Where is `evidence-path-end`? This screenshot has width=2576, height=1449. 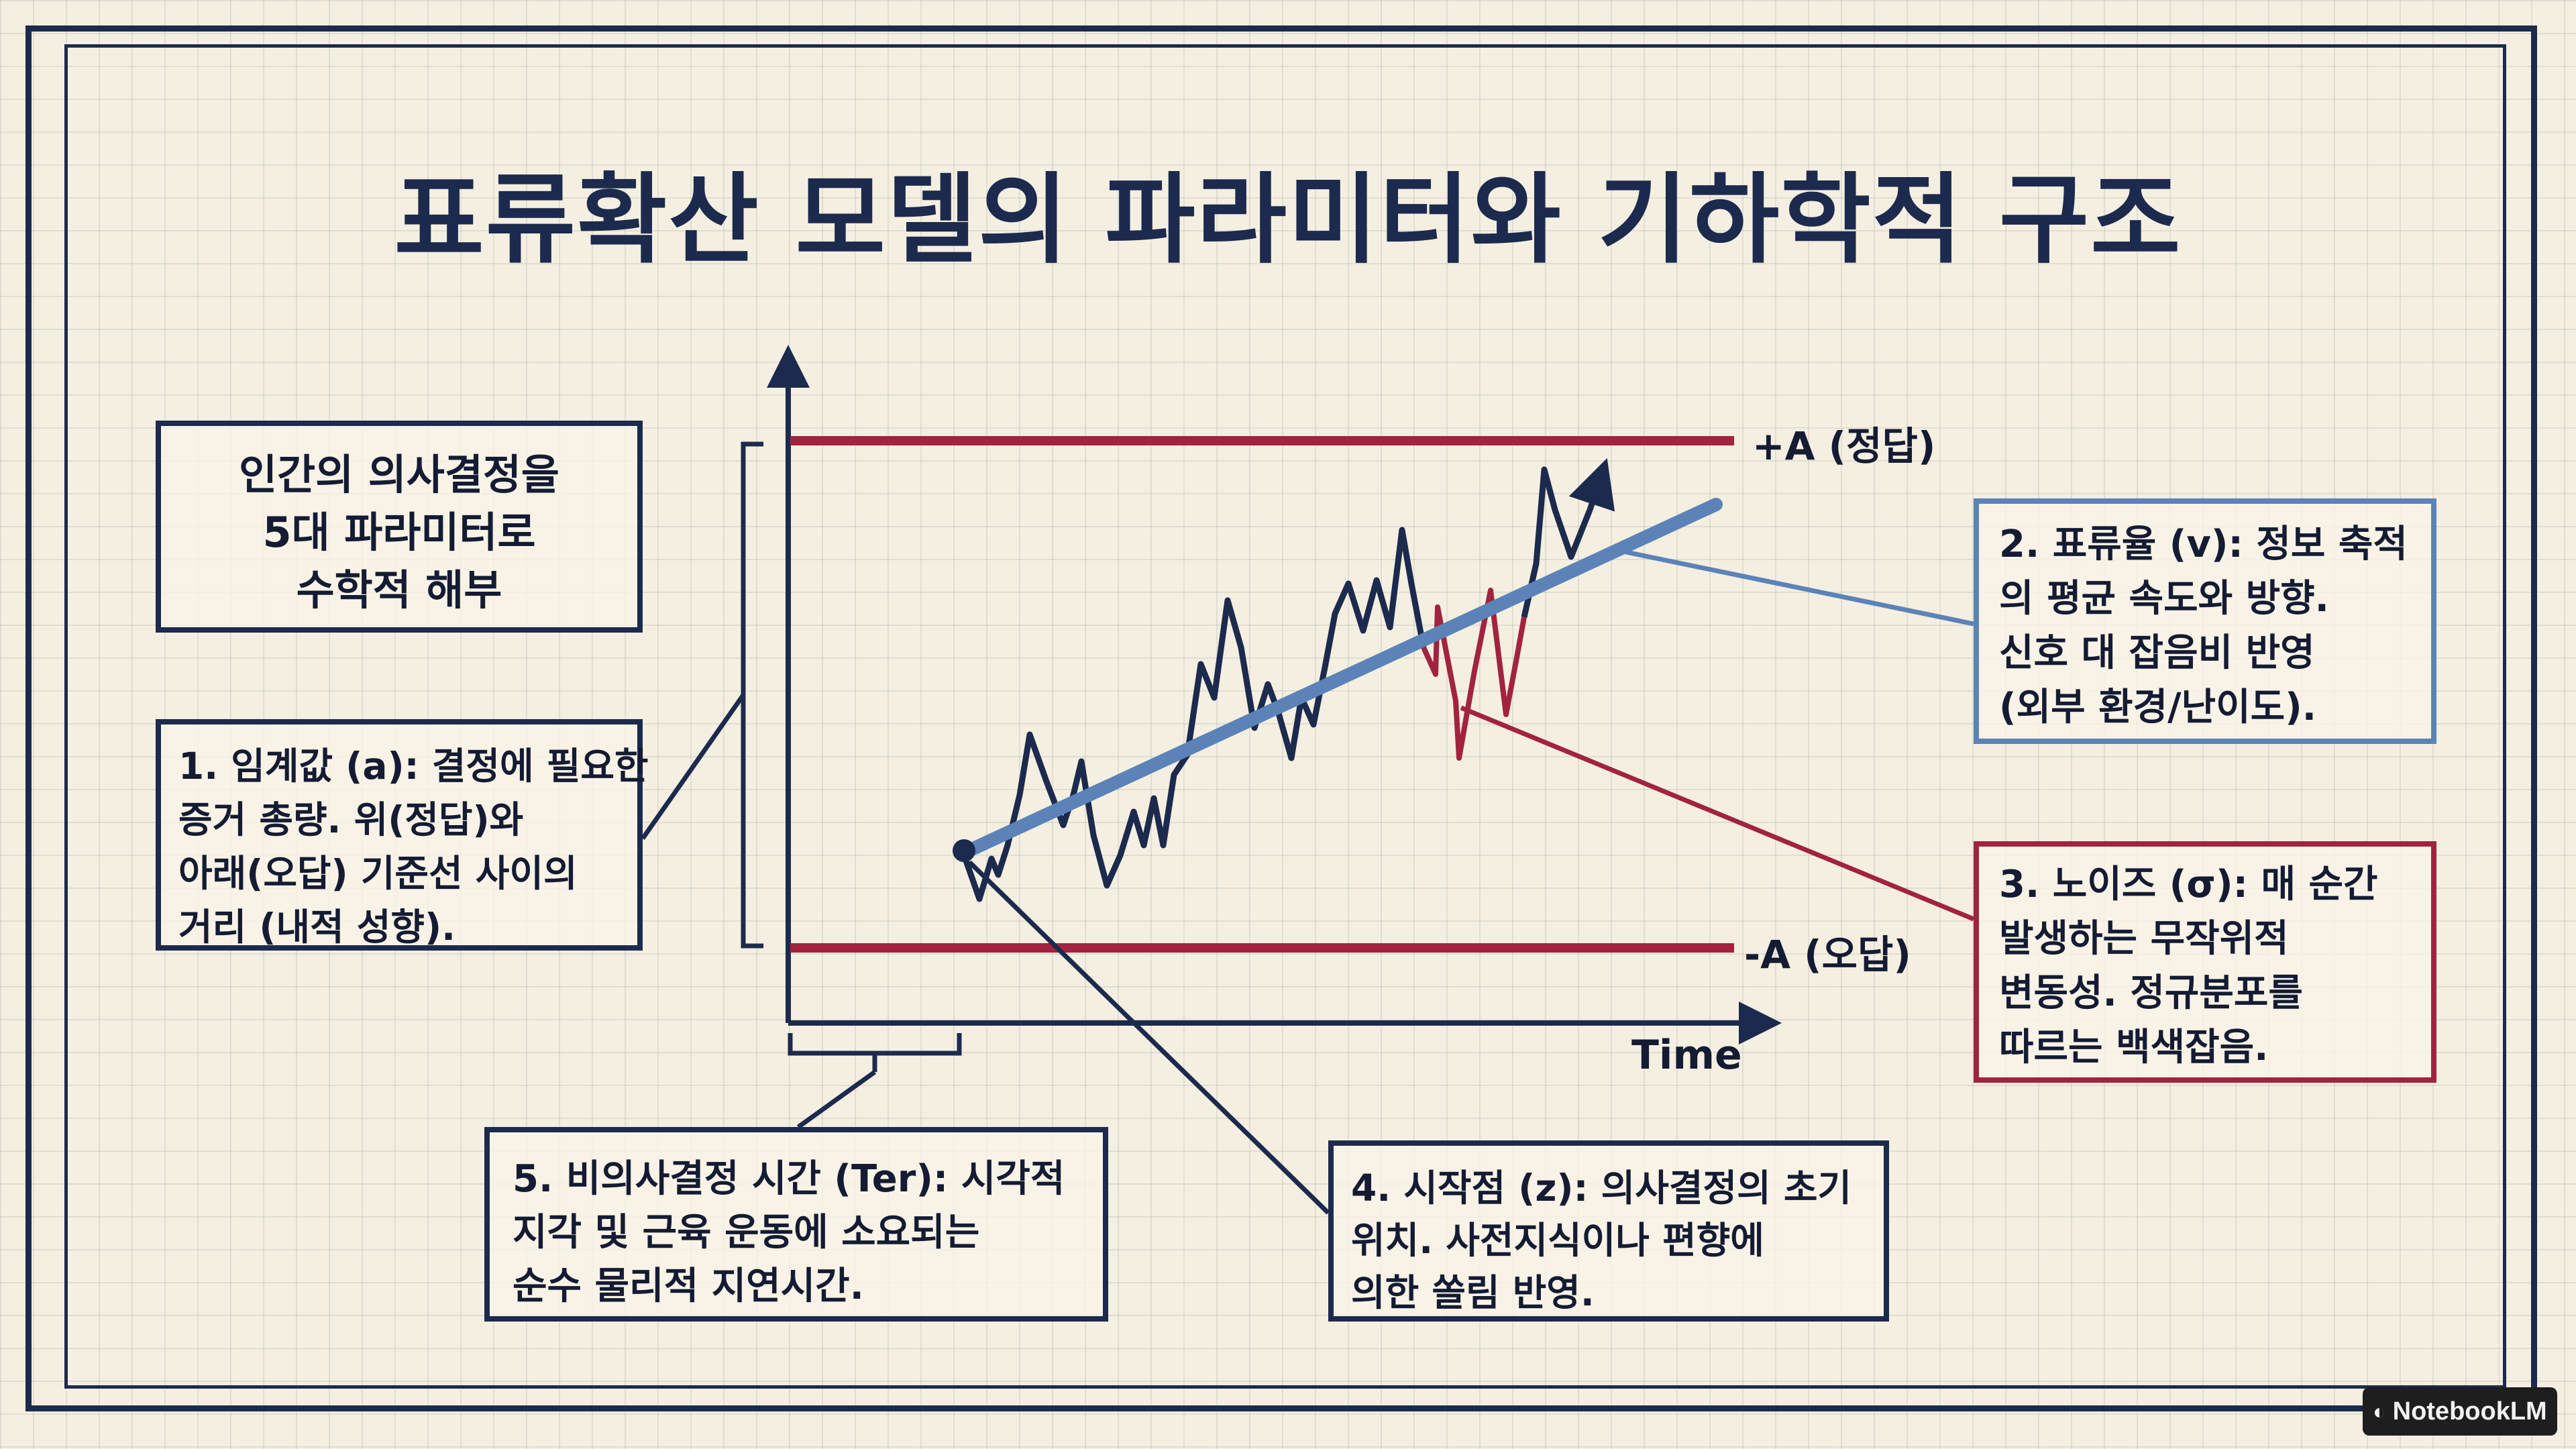 evidence-path-end is located at coordinates (1568, 538).